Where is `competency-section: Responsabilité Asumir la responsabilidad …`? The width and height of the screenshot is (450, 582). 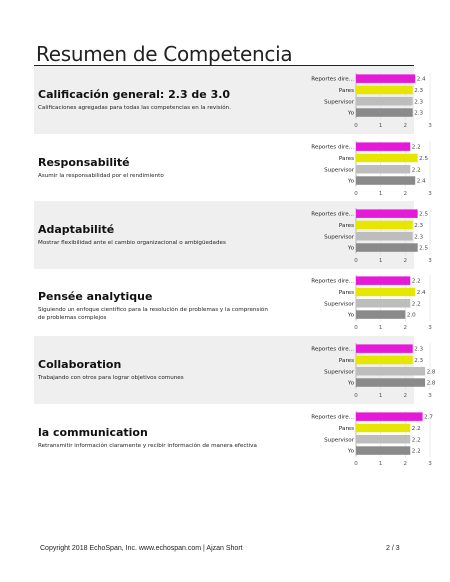 competency-section: Responsabilité Asumir la responsabilidad … is located at coordinates (233, 169).